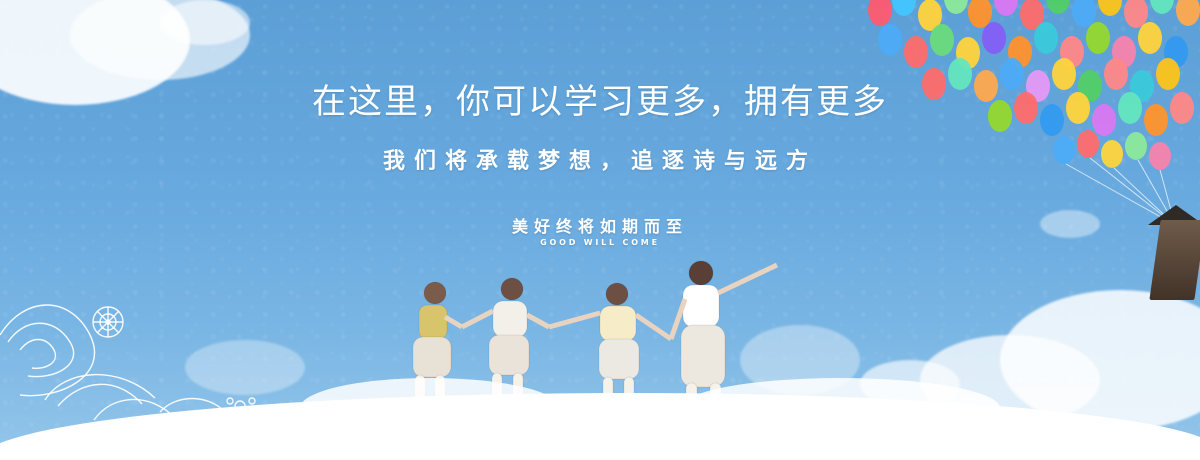 The image size is (1200, 460). Describe the element at coordinates (600, 242) in the screenshot. I see `slogan-english-text: GOOD WILL COME` at that location.